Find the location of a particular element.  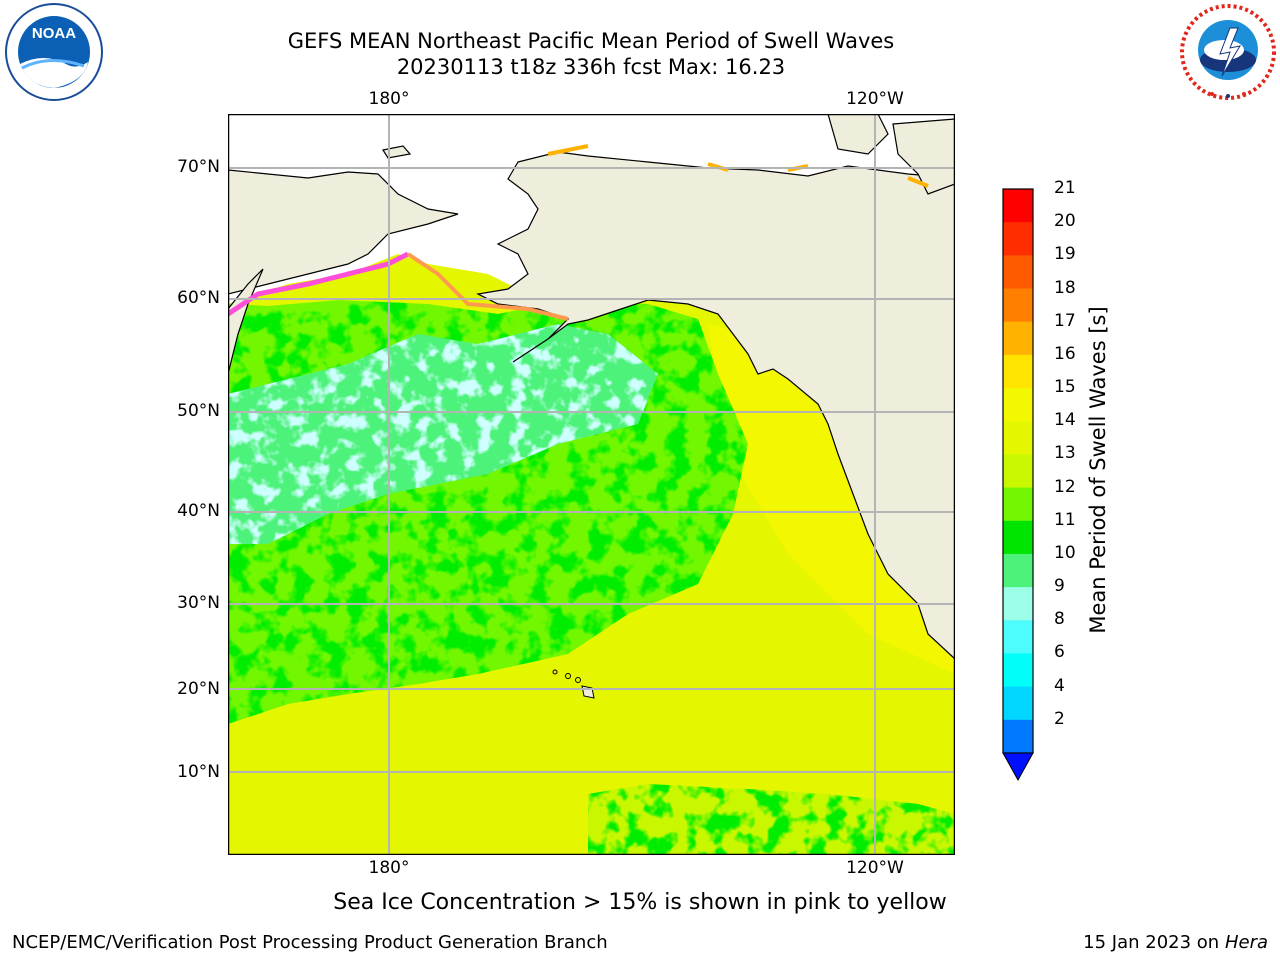

land-siberia is located at coordinates (343, 232).